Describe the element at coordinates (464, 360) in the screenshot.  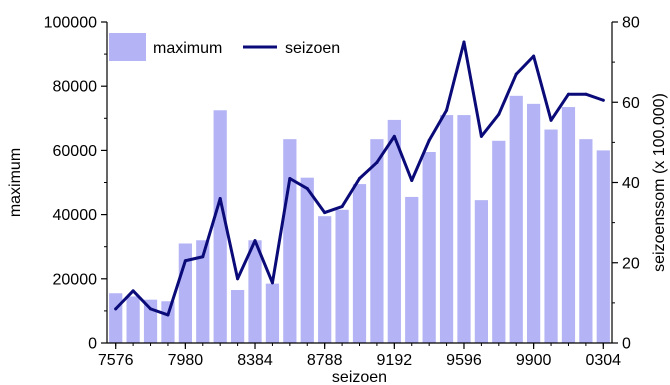
I see `x-tick-label: 9596` at that location.